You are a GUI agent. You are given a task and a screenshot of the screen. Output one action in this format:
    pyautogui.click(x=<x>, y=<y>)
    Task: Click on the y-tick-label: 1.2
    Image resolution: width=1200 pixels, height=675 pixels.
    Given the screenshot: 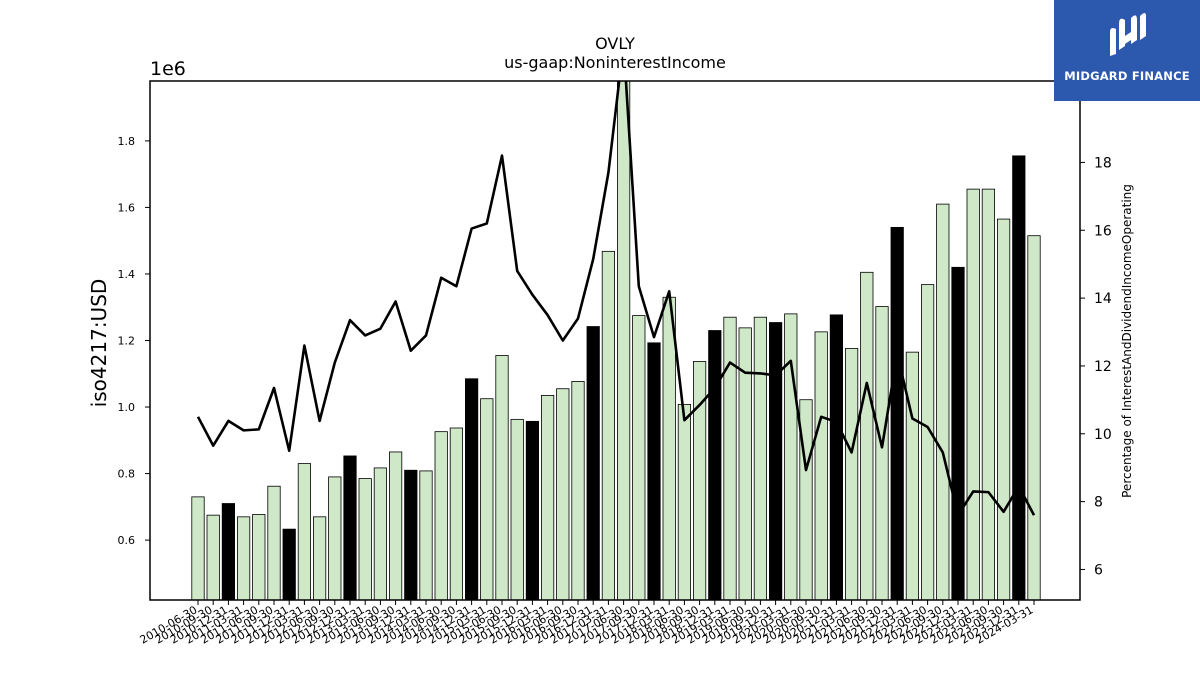 What is the action you would take?
    pyautogui.click(x=127, y=341)
    